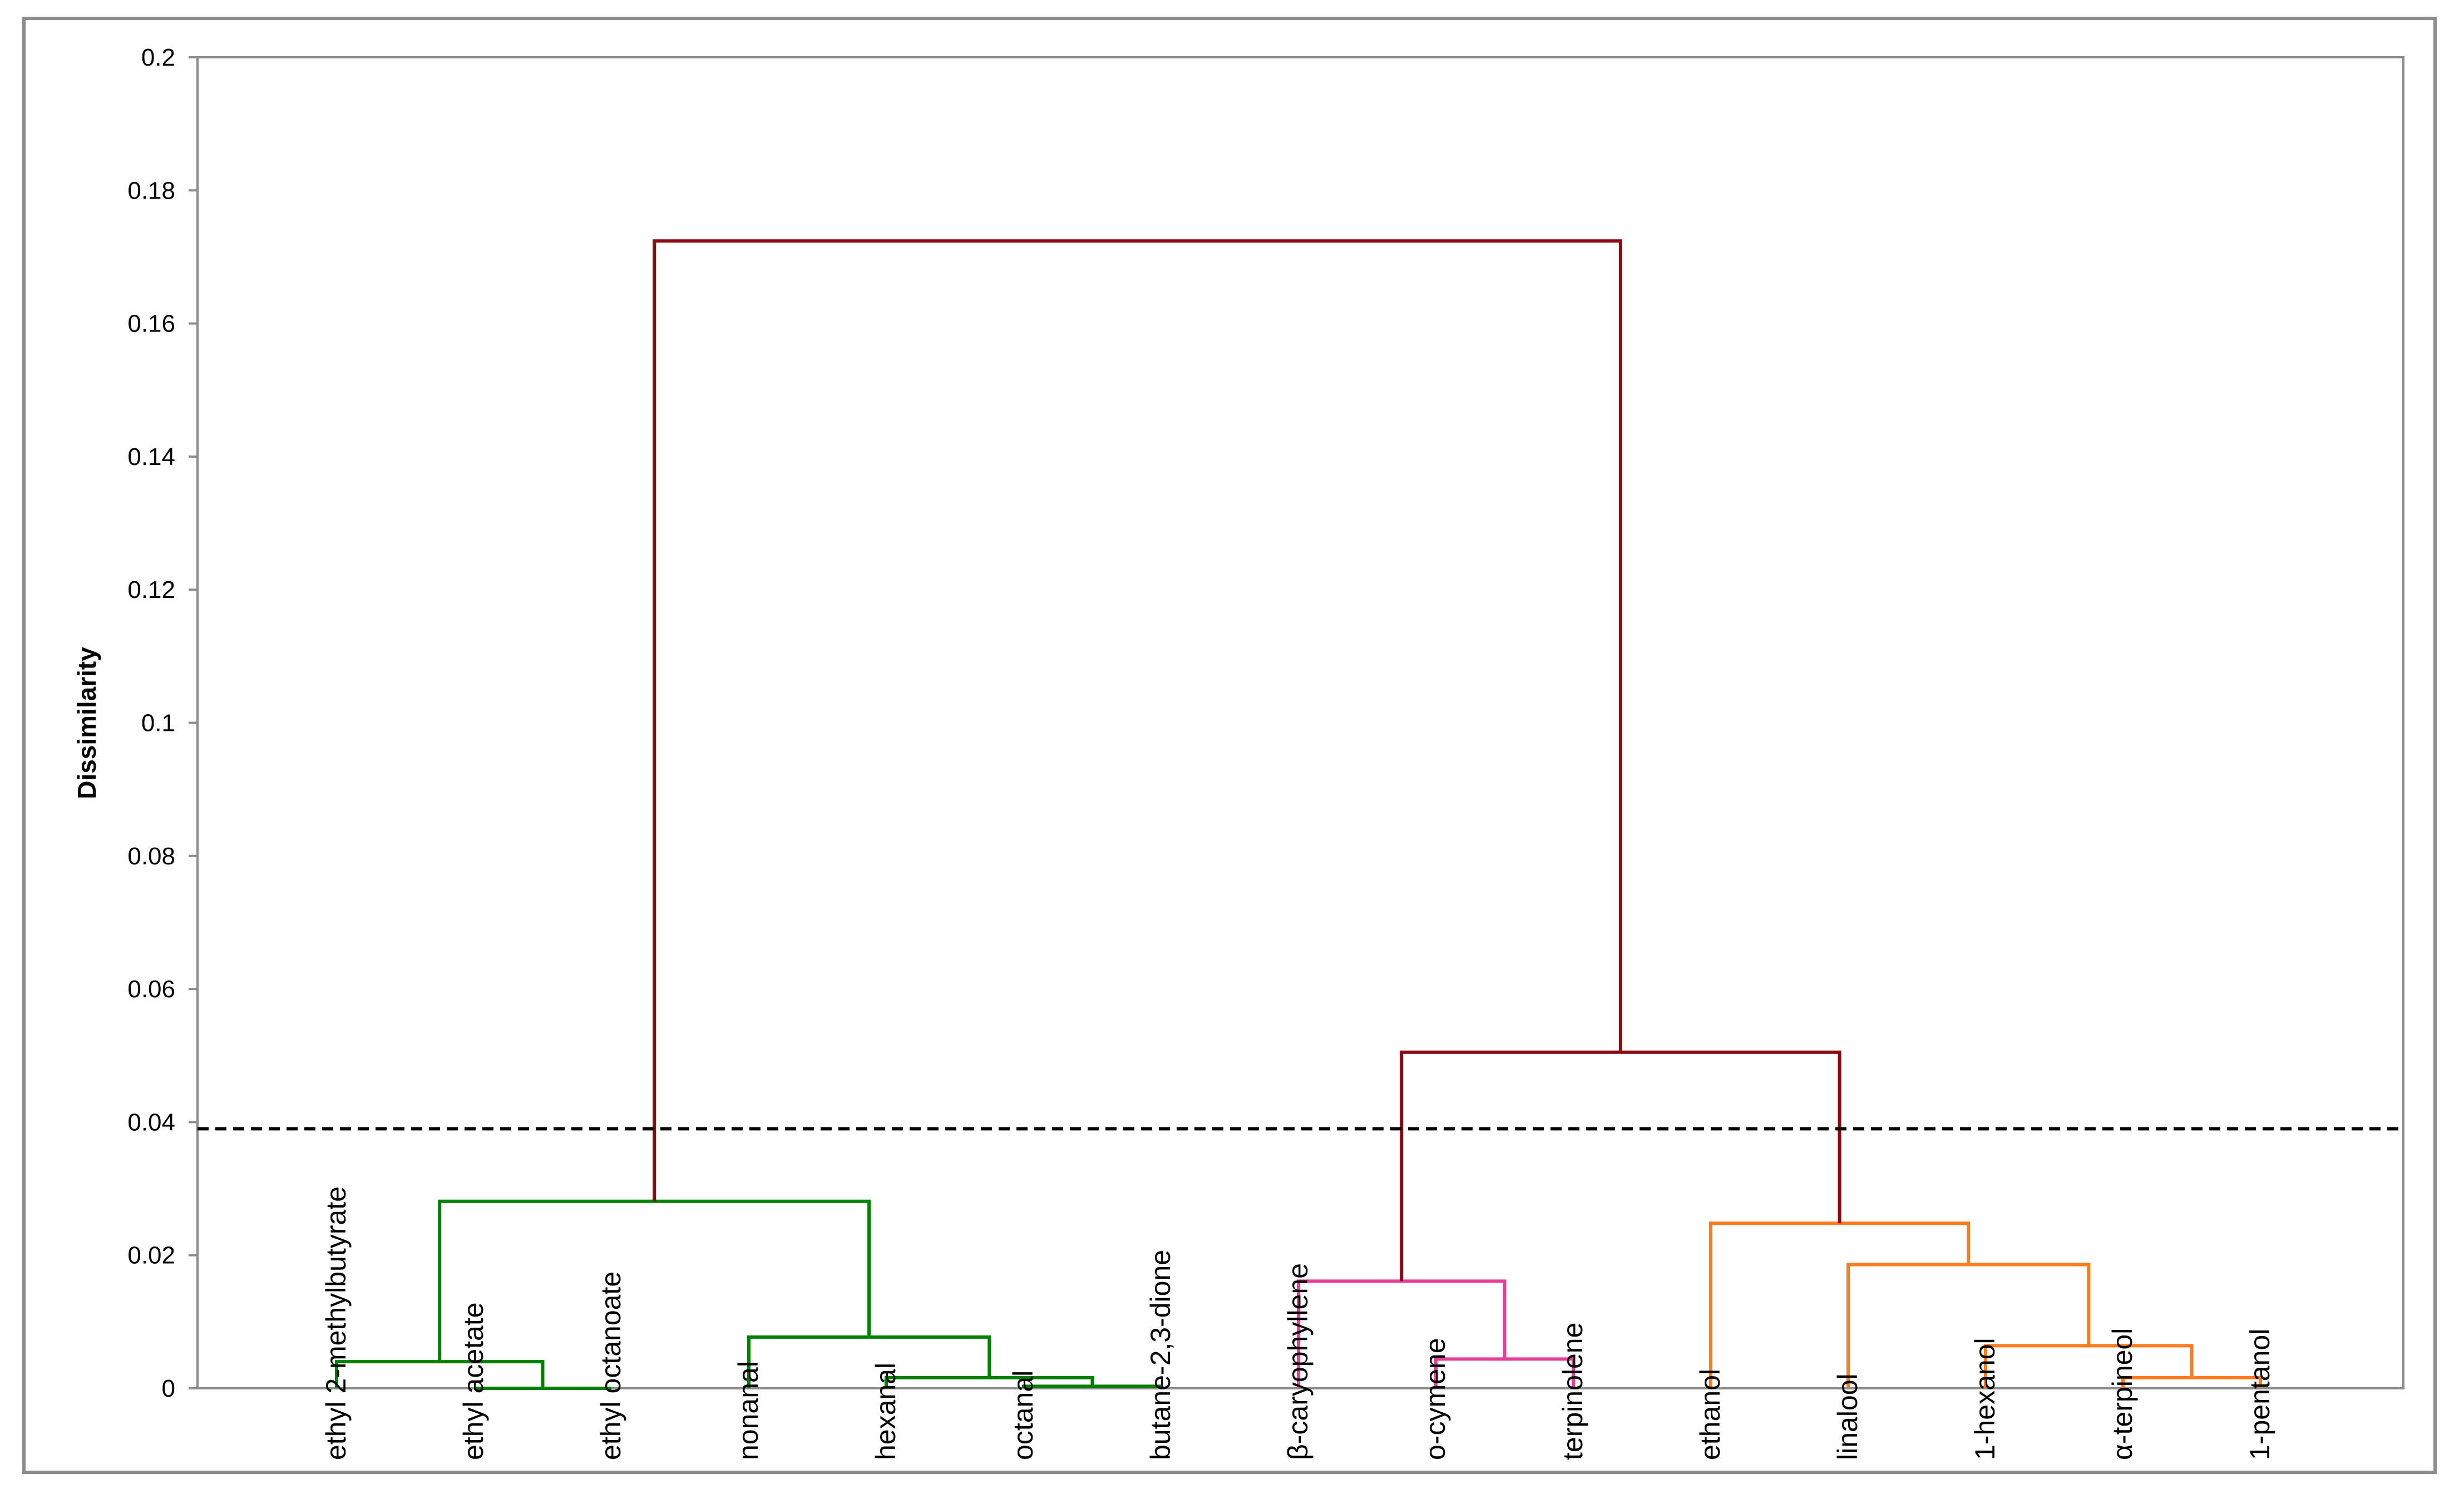 The image size is (2464, 1499). I want to click on leaf-label: 1-hexanol, so click(1985, 1399).